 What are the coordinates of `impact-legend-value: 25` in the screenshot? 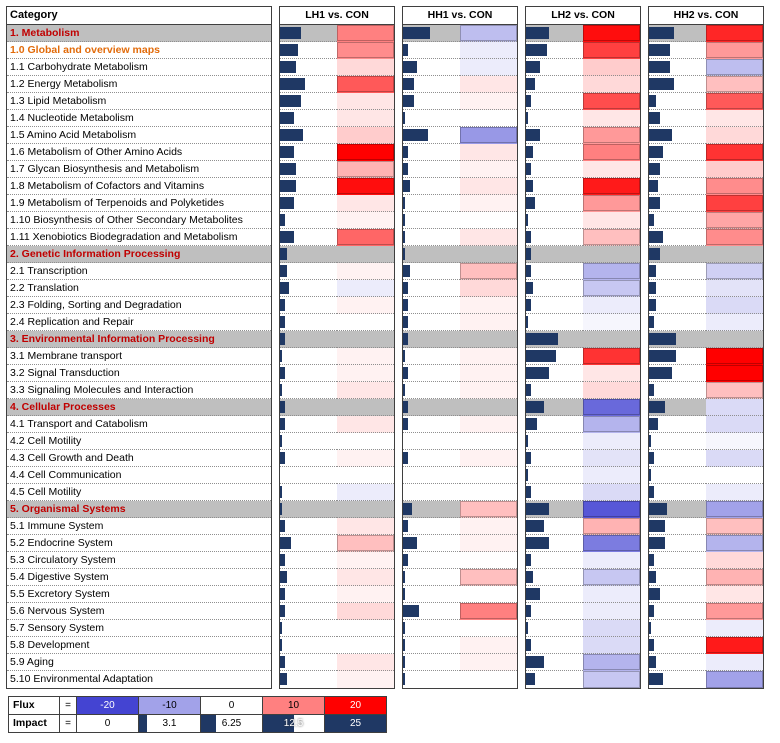 It's located at (355, 723).